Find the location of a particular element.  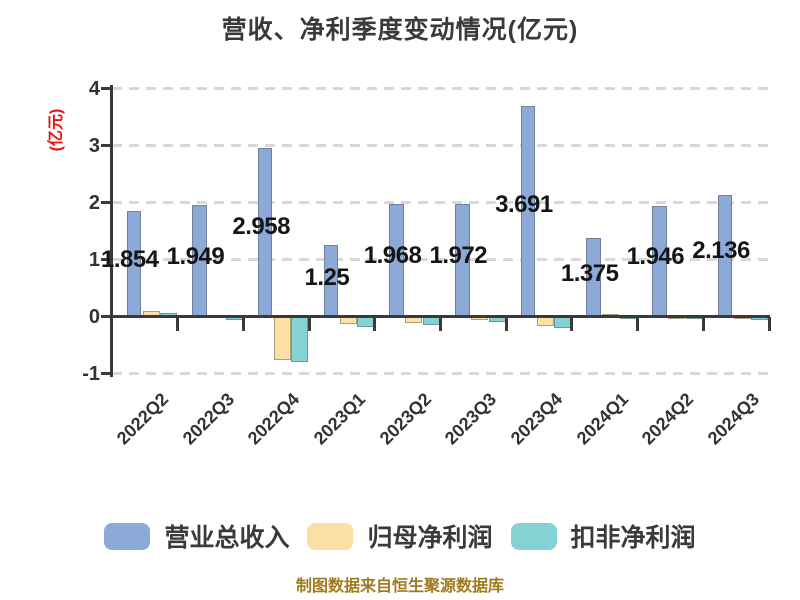

chart-title: 营收、净利季度变动情况(亿元) is located at coordinates (400, 30).